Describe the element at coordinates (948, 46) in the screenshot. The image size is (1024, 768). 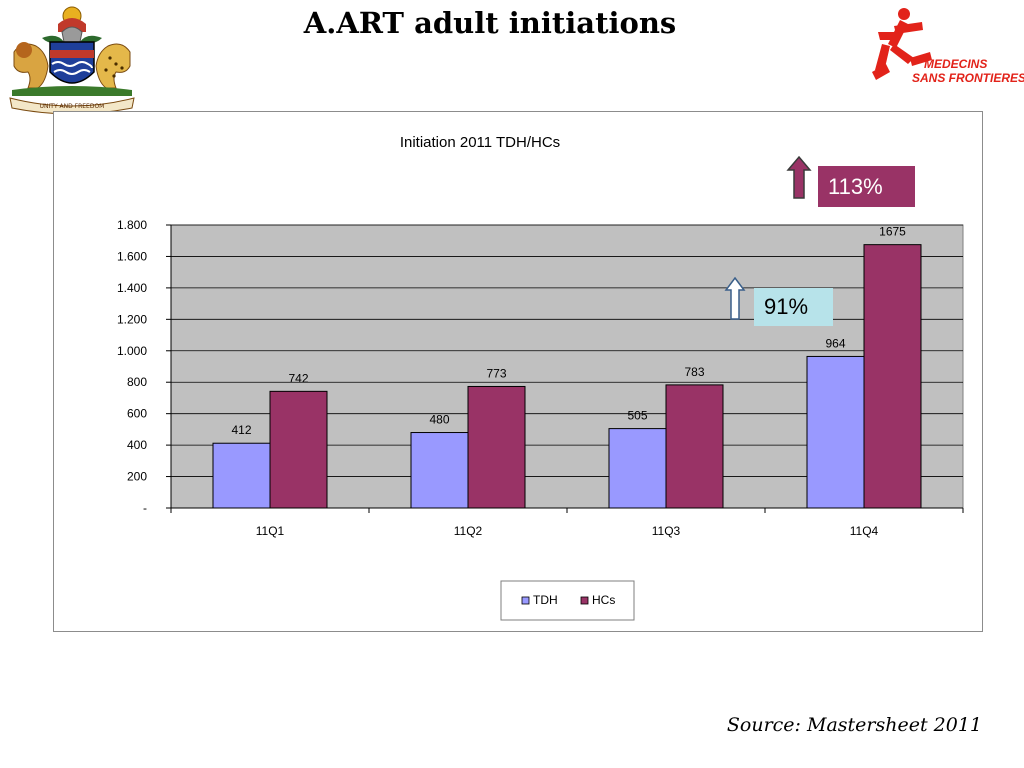
I see `msf-logo-icon: MEDECINS SANS FRONTIERES` at that location.